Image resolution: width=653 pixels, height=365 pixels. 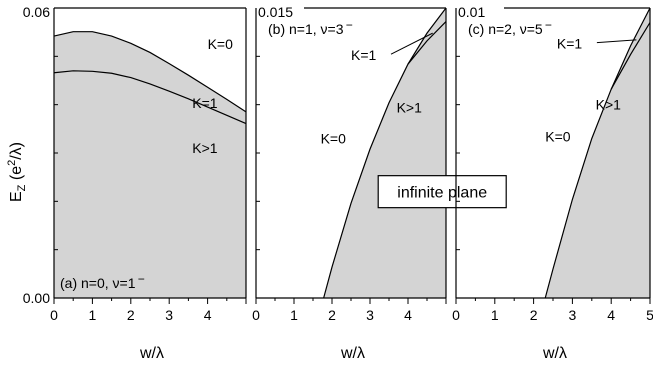 I want to click on x-tick-label: 5, so click(x=649, y=315).